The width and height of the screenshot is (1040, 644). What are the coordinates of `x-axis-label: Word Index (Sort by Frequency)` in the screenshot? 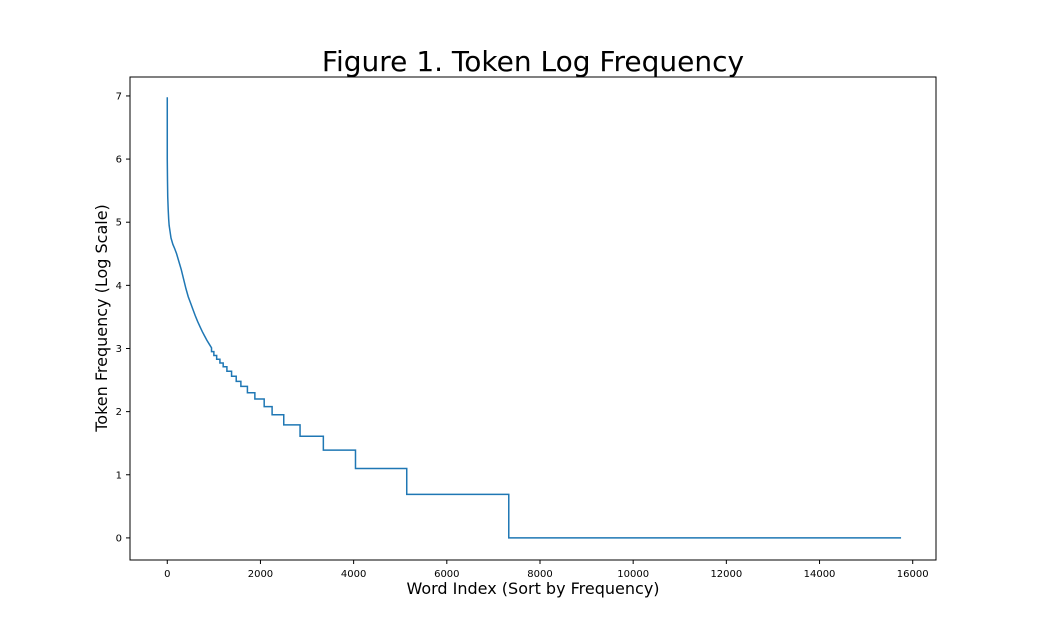 It's located at (532, 588).